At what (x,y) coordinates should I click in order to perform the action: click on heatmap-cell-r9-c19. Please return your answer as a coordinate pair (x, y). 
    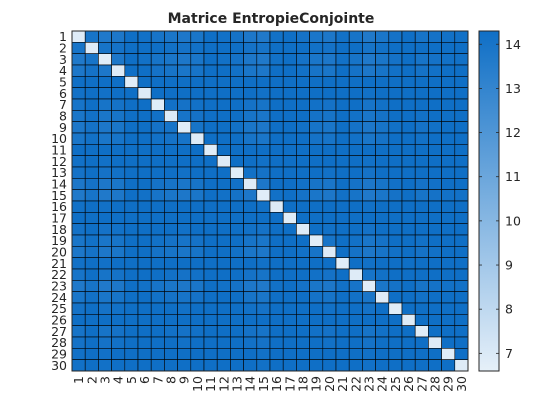
    Looking at the image, I should click on (316, 127).